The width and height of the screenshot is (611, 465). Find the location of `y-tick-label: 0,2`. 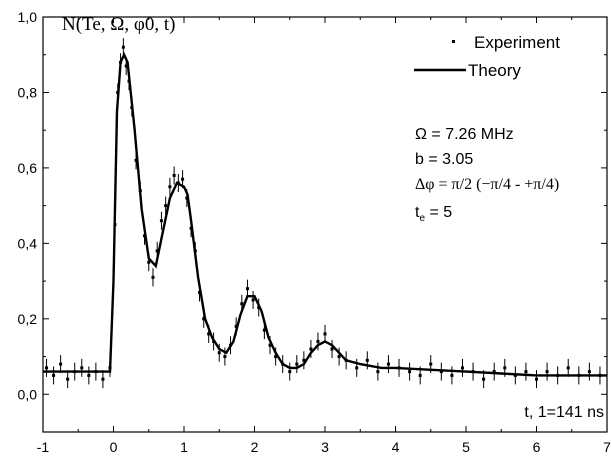

y-tick-label: 0,2 is located at coordinates (28, 319).